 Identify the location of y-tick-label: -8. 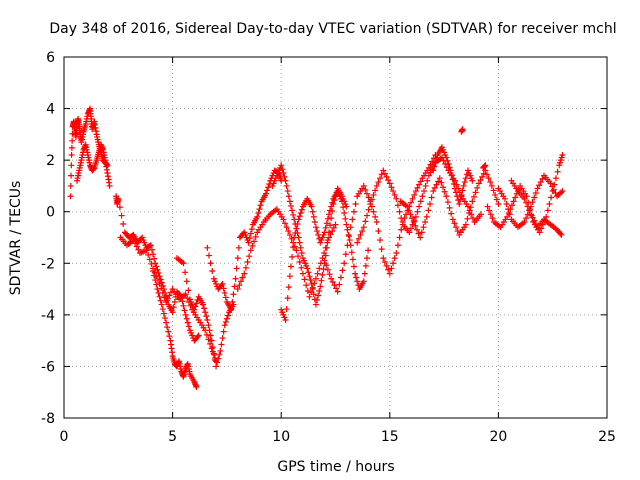
(48, 419).